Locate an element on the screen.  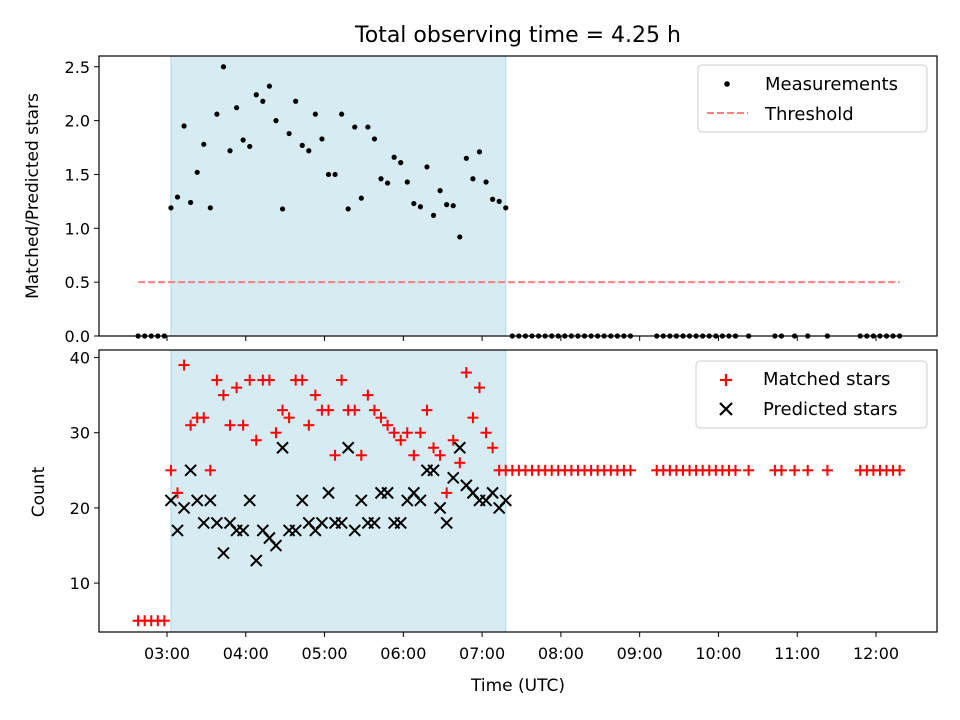
y-tick-label: 2.0 is located at coordinates (77, 121).